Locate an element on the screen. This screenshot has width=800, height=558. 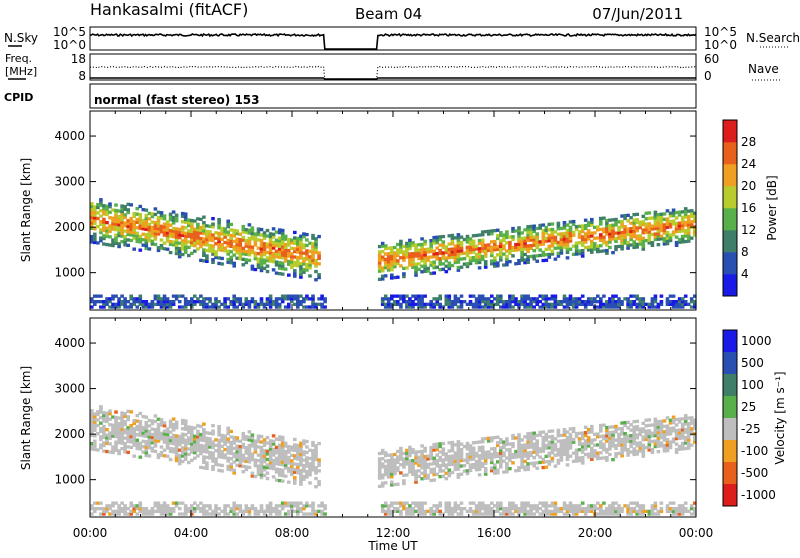
colorbar-tick-label: 25 is located at coordinates (748, 407).